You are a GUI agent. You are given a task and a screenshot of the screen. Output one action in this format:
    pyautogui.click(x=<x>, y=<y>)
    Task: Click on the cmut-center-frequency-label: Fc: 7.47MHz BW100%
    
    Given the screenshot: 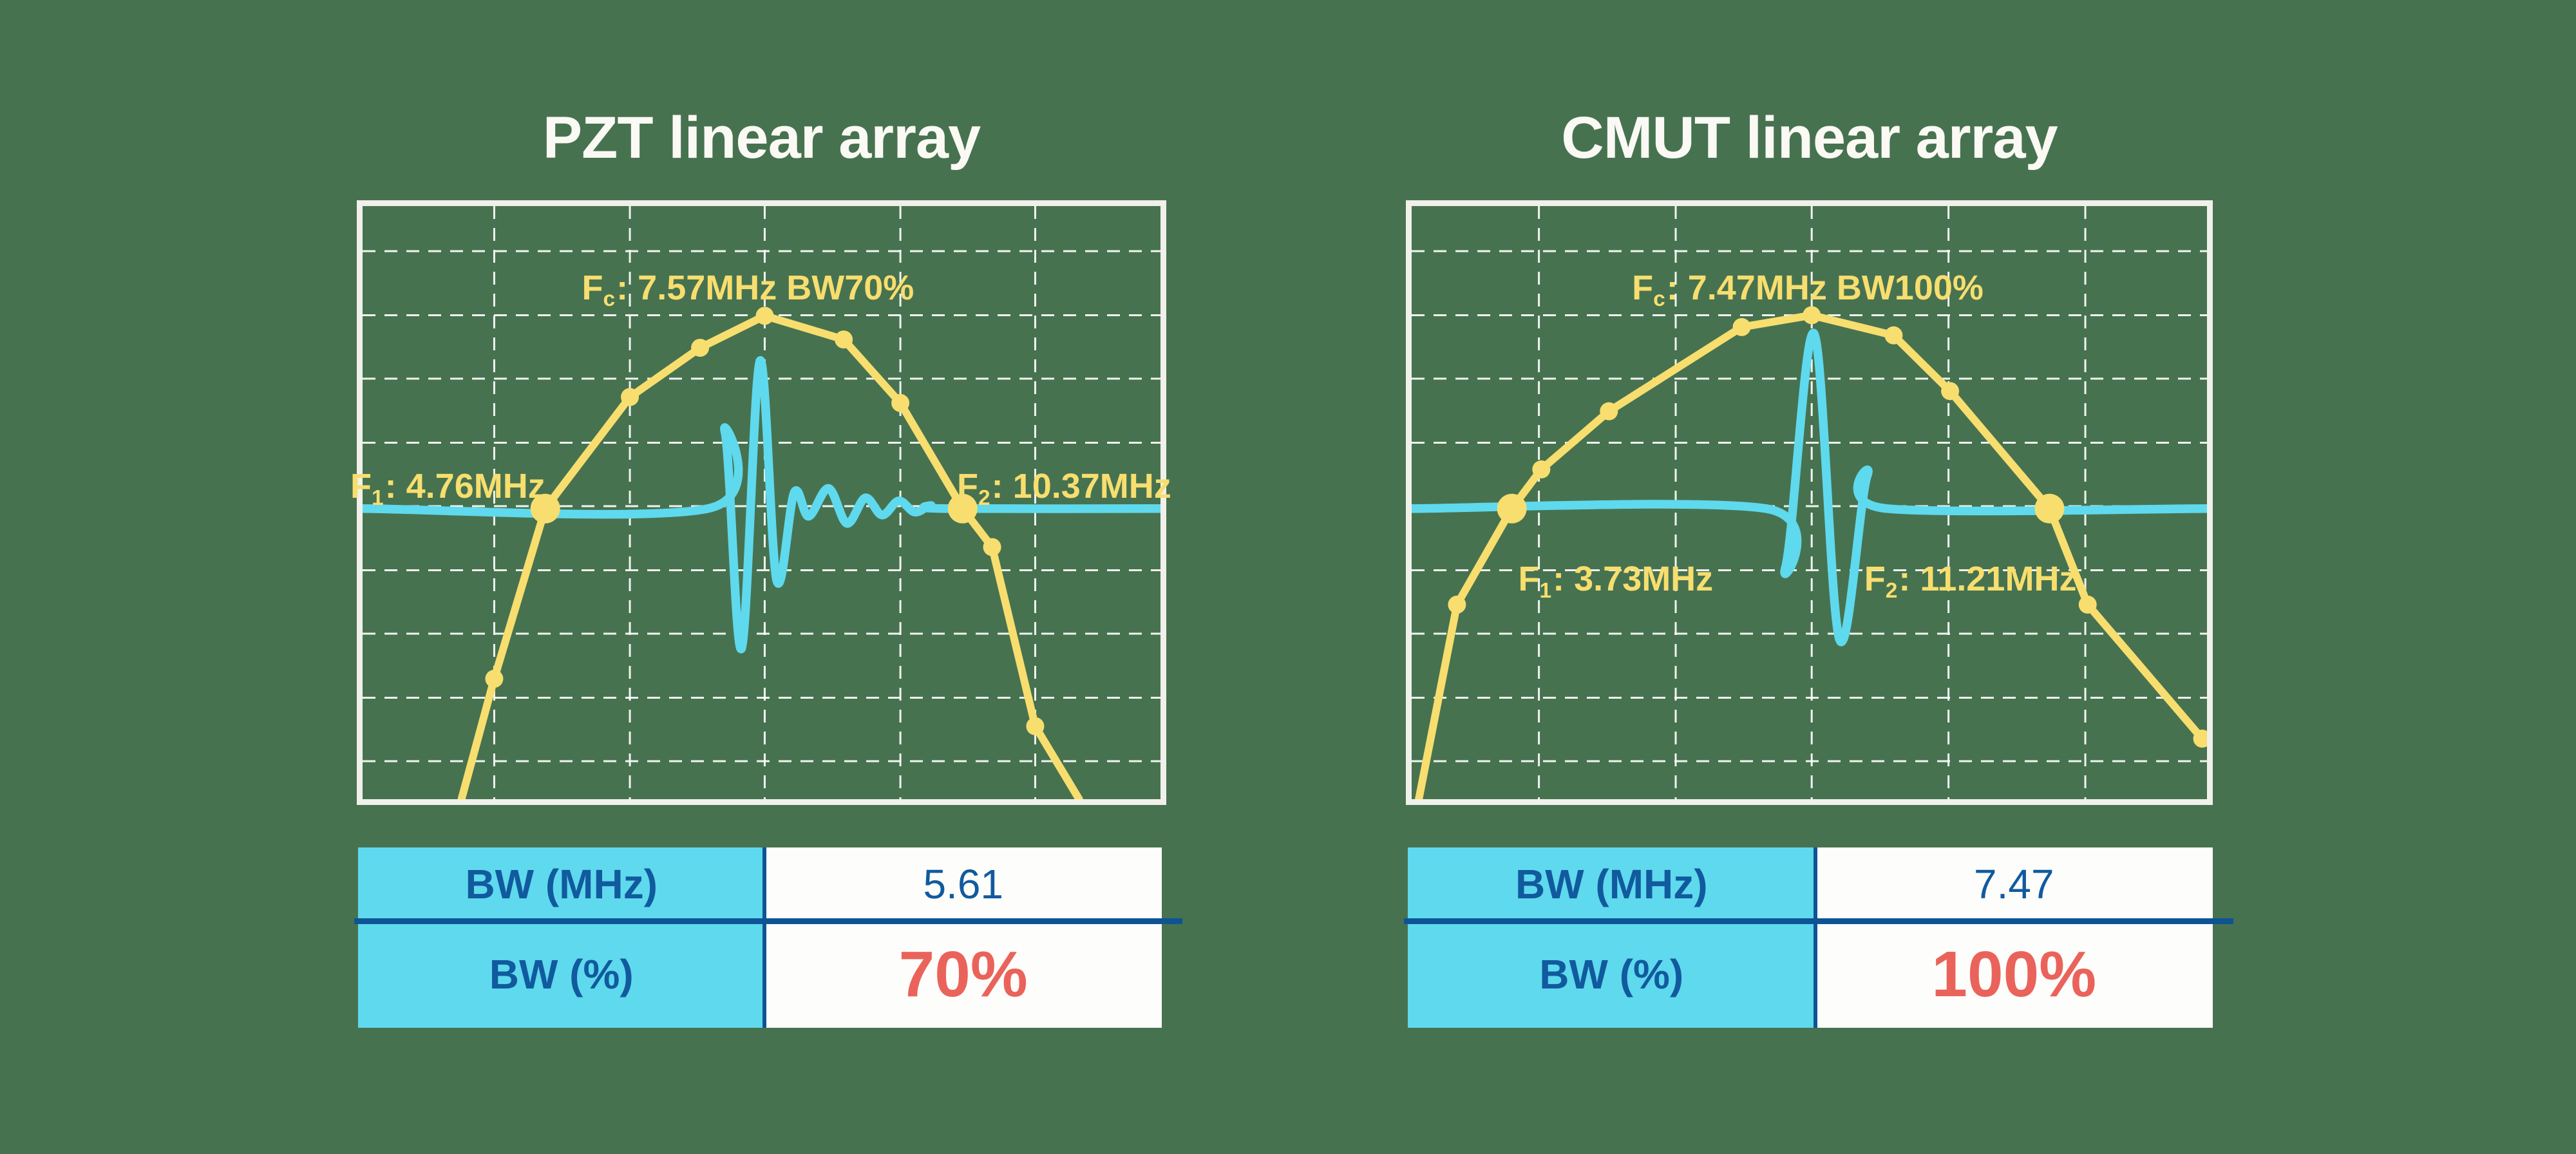 What is the action you would take?
    pyautogui.click(x=1808, y=290)
    